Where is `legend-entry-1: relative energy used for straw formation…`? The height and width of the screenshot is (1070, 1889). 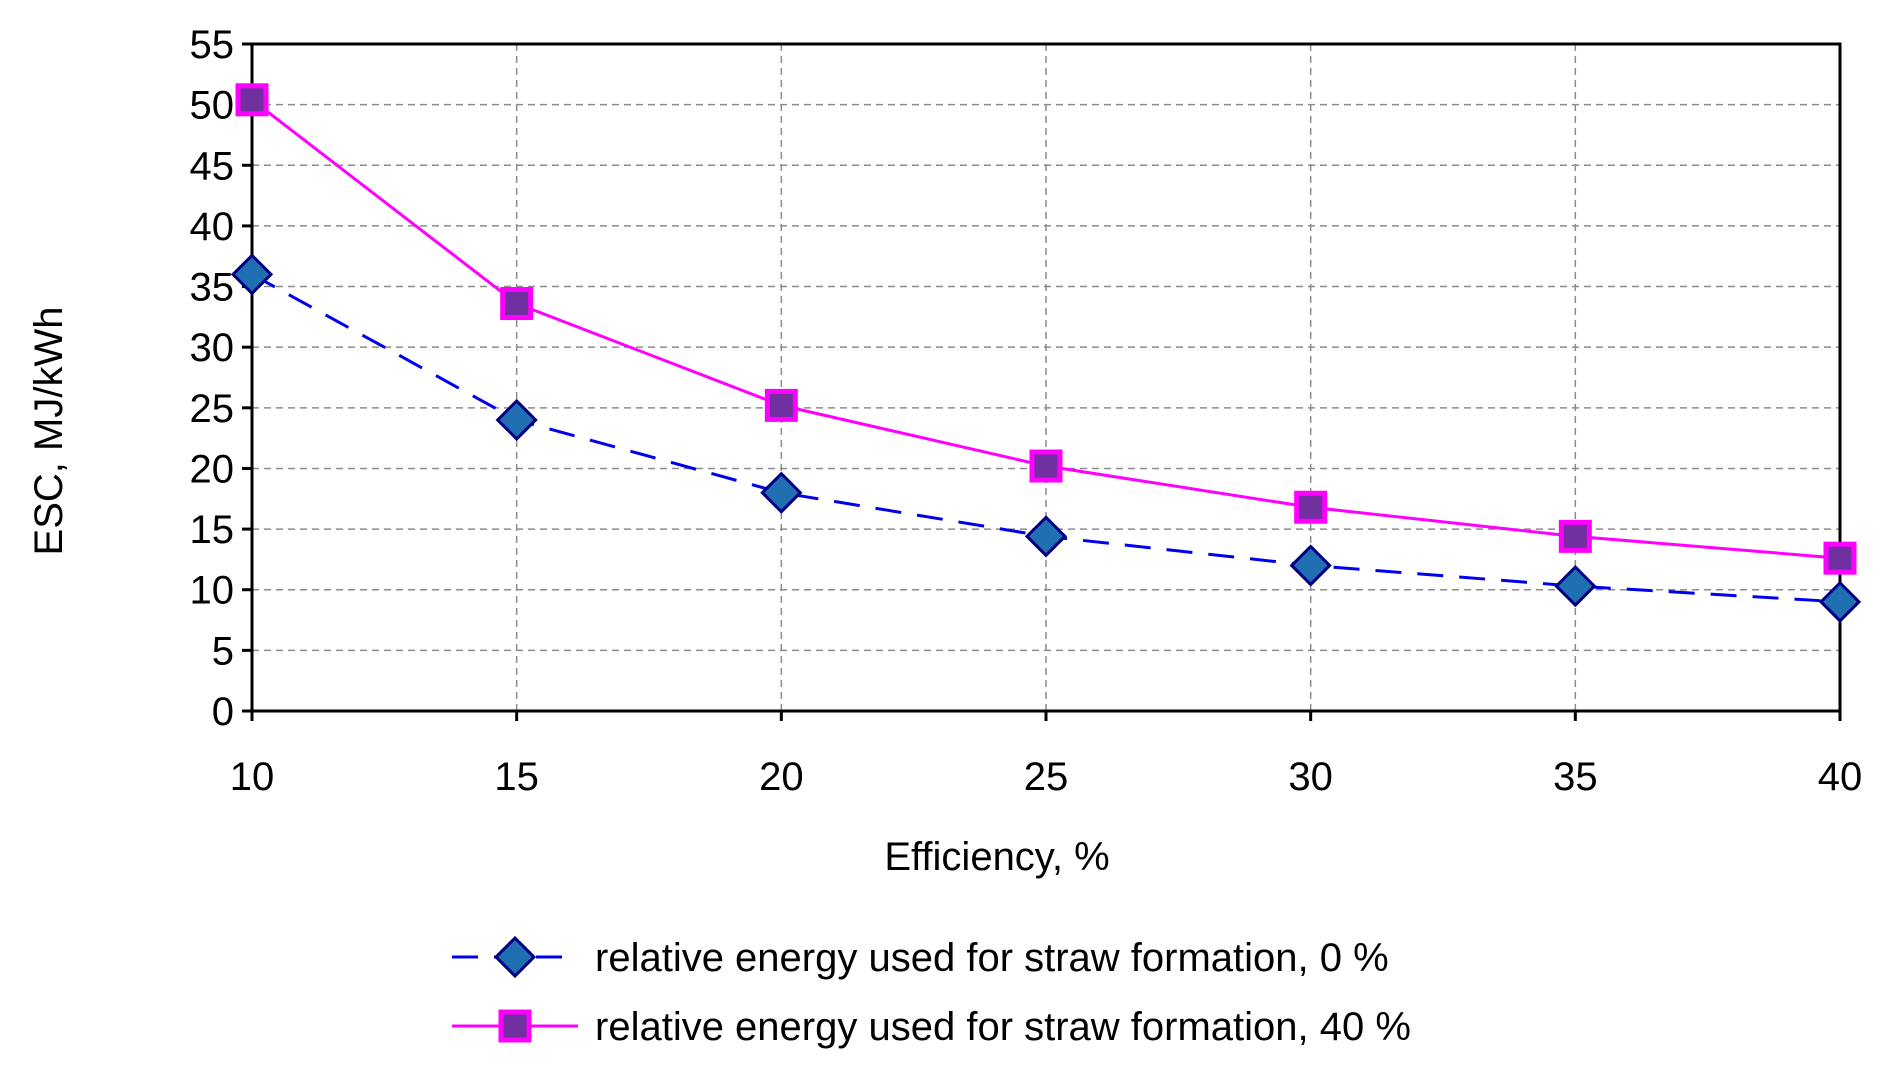 legend-entry-1: relative energy used for straw formation… is located at coordinates (920, 957).